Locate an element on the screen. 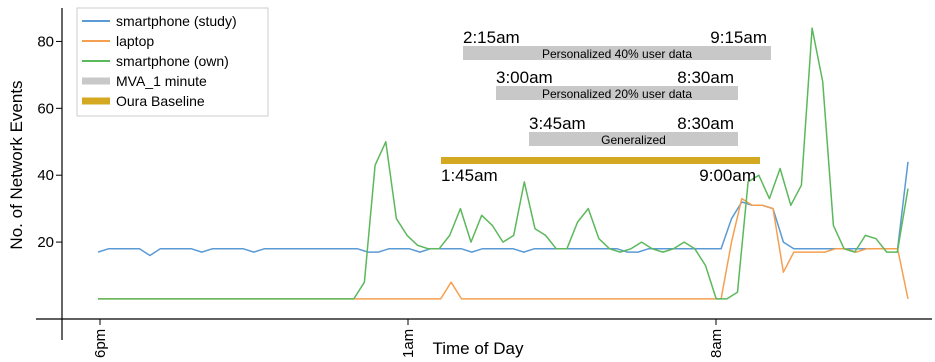 The image size is (935, 362). y-tick-label: 60 is located at coordinates (45, 108).